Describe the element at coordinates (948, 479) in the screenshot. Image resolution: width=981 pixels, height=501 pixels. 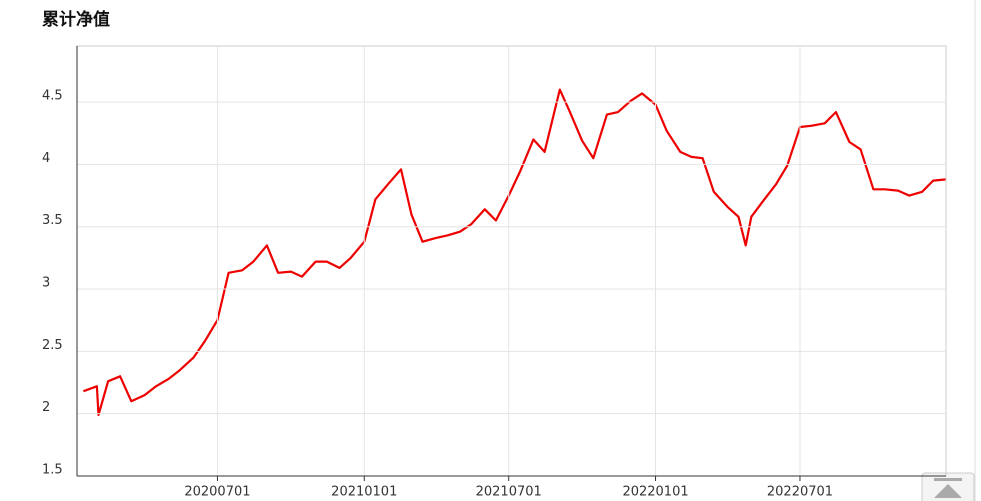
I see `back-to-top-bar` at that location.